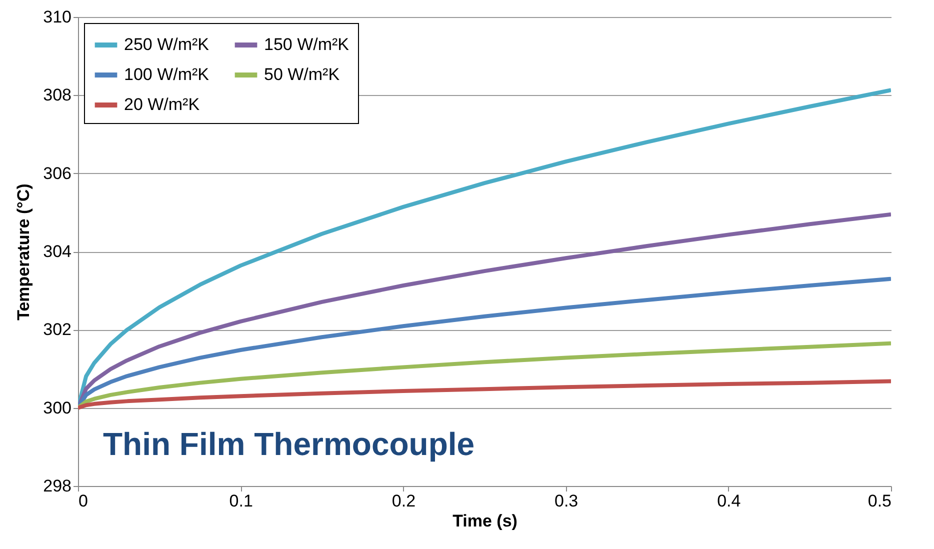 The width and height of the screenshot is (934, 549). What do you see at coordinates (404, 501) in the screenshot?
I see `x-tick-label: 0.2` at bounding box center [404, 501].